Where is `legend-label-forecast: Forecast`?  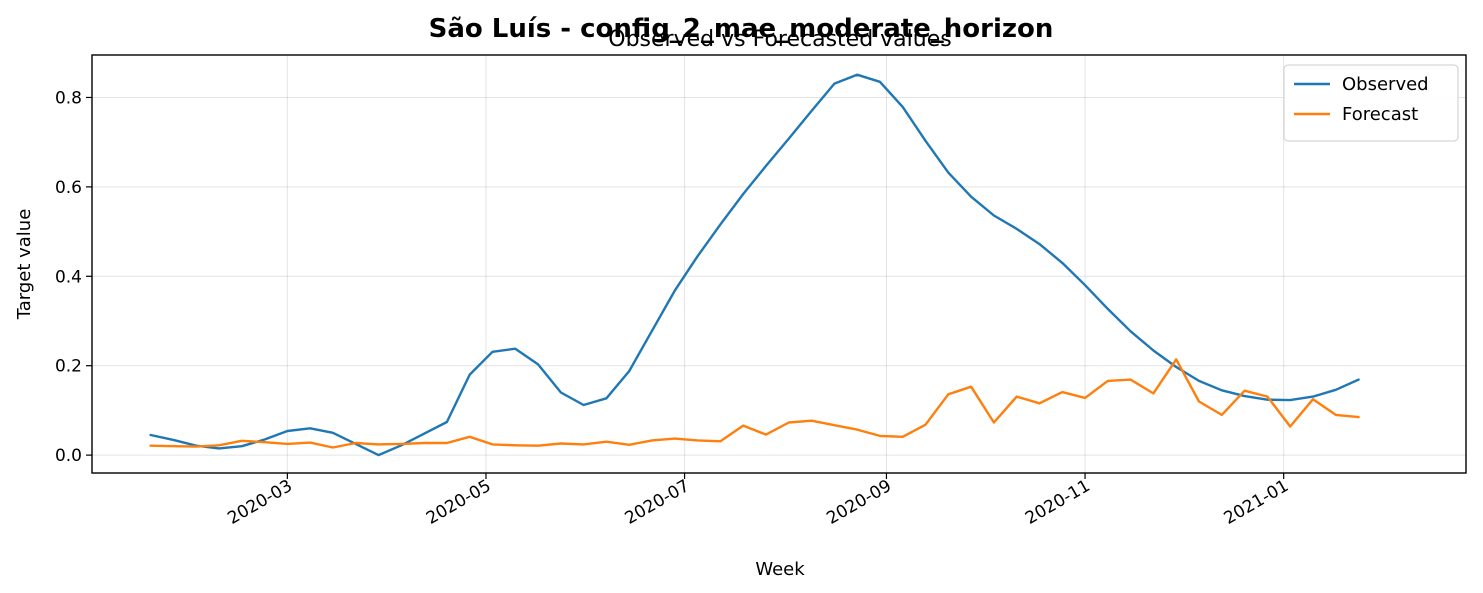
legend-label-forecast: Forecast is located at coordinates (1380, 114).